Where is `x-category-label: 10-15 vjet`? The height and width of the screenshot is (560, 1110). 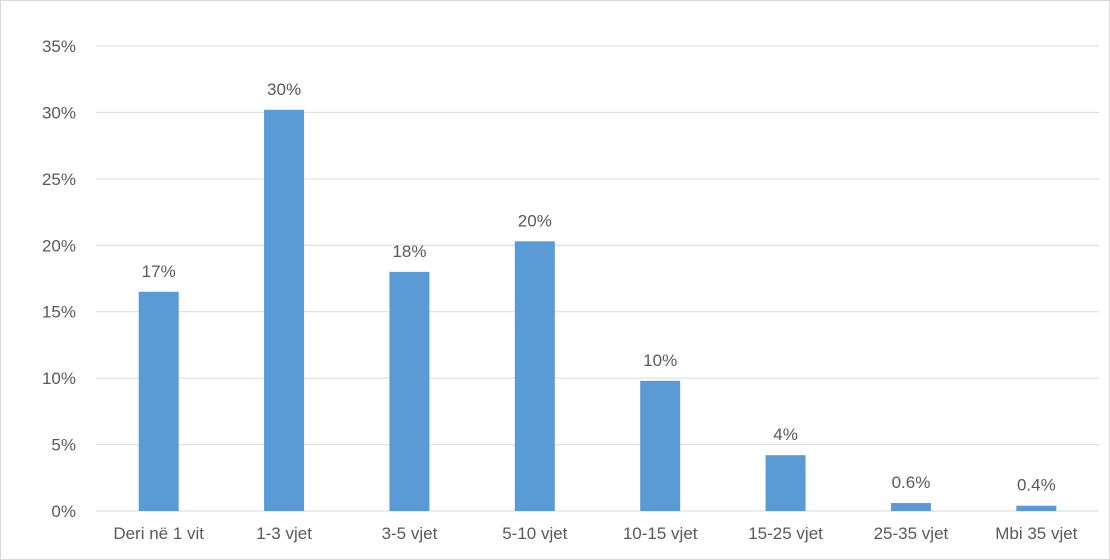
x-category-label: 10-15 vjet is located at coordinates (660, 533).